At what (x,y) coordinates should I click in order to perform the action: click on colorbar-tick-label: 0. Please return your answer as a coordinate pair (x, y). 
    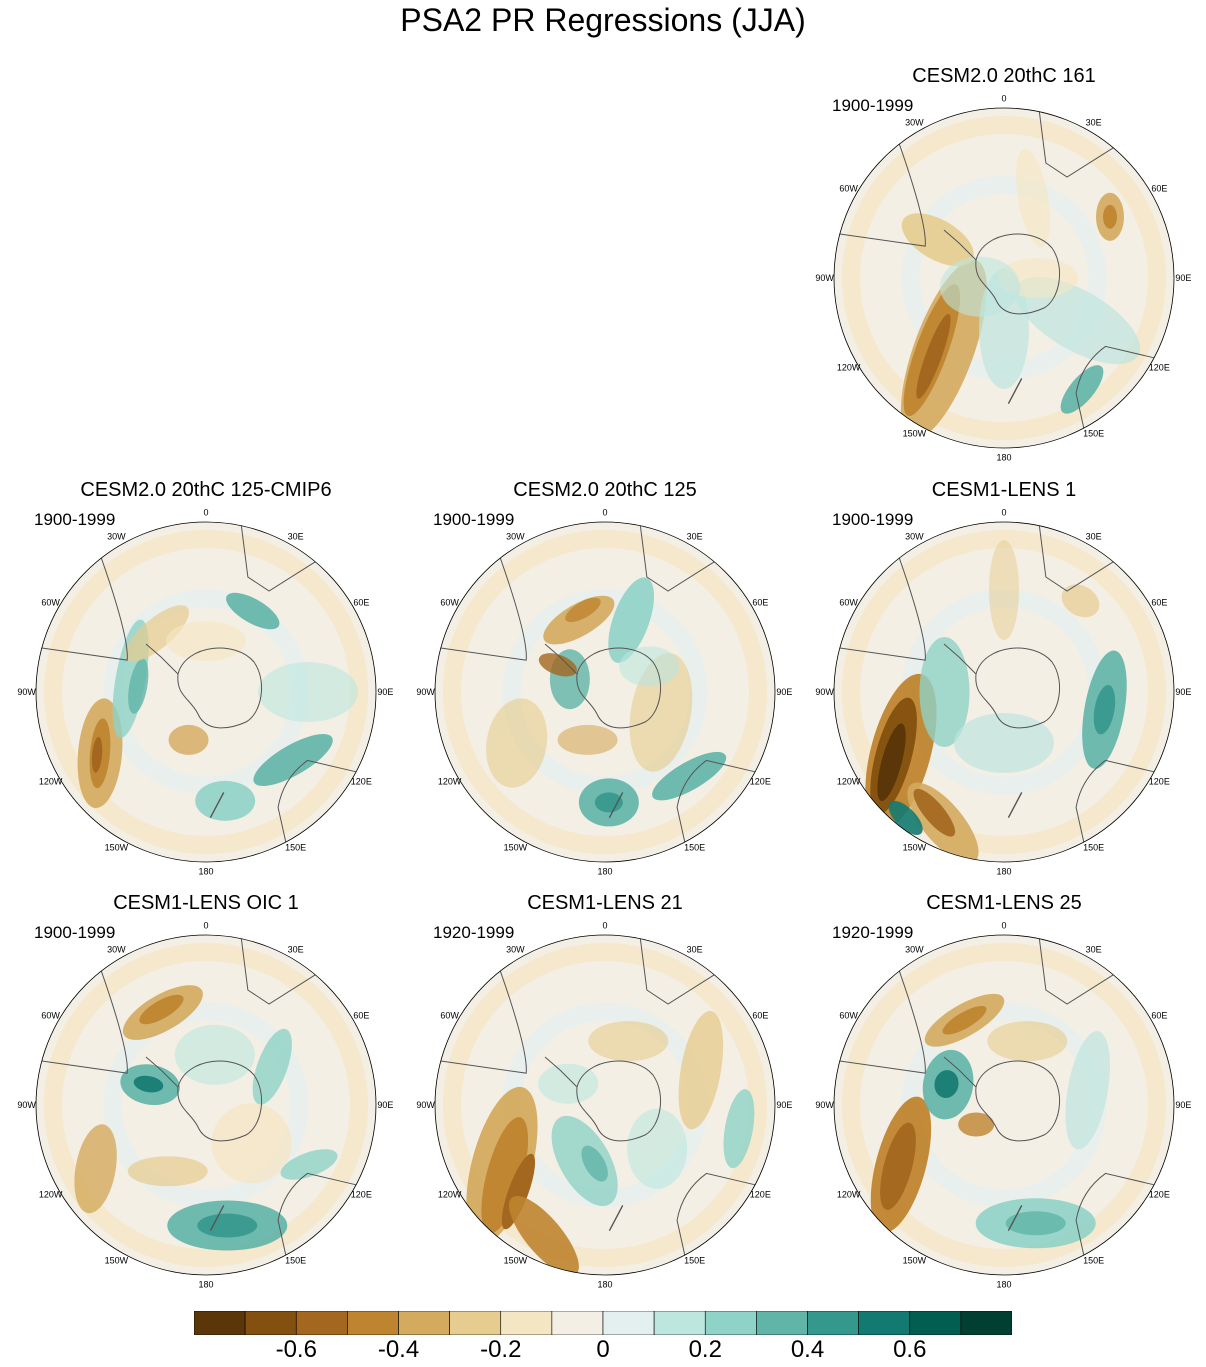
    Looking at the image, I should click on (603, 1349).